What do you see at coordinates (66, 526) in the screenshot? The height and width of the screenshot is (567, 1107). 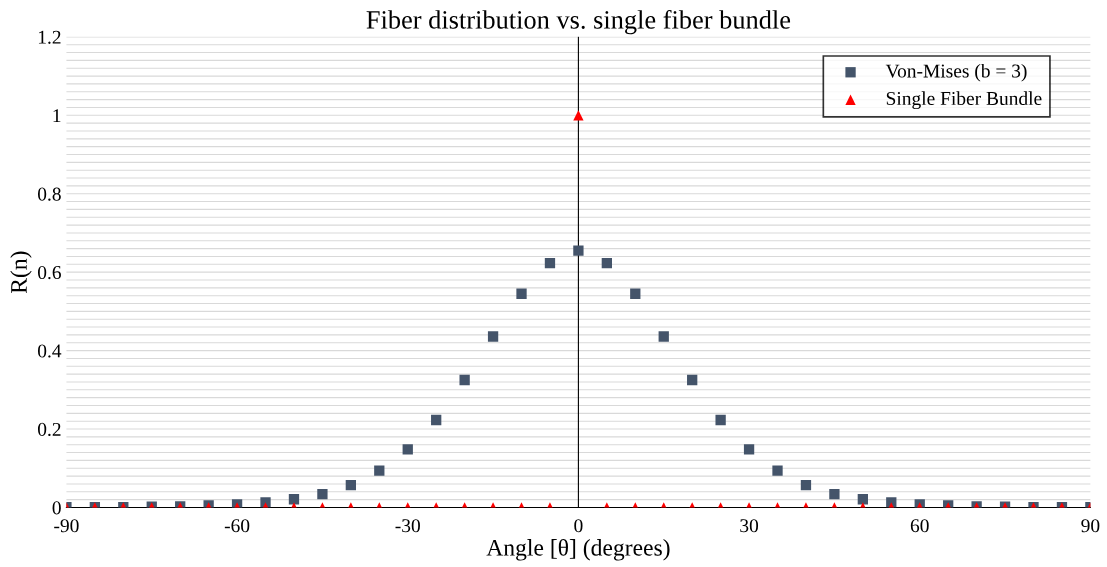 I see `x-tick-label: -90` at bounding box center [66, 526].